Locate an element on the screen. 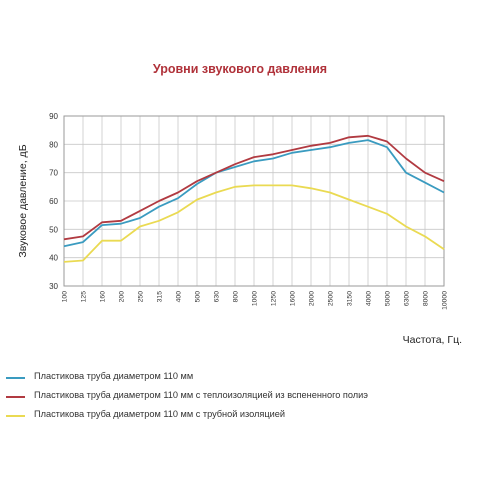 The height and width of the screenshot is (480, 480). x-tick-label: 160 is located at coordinates (102, 297).